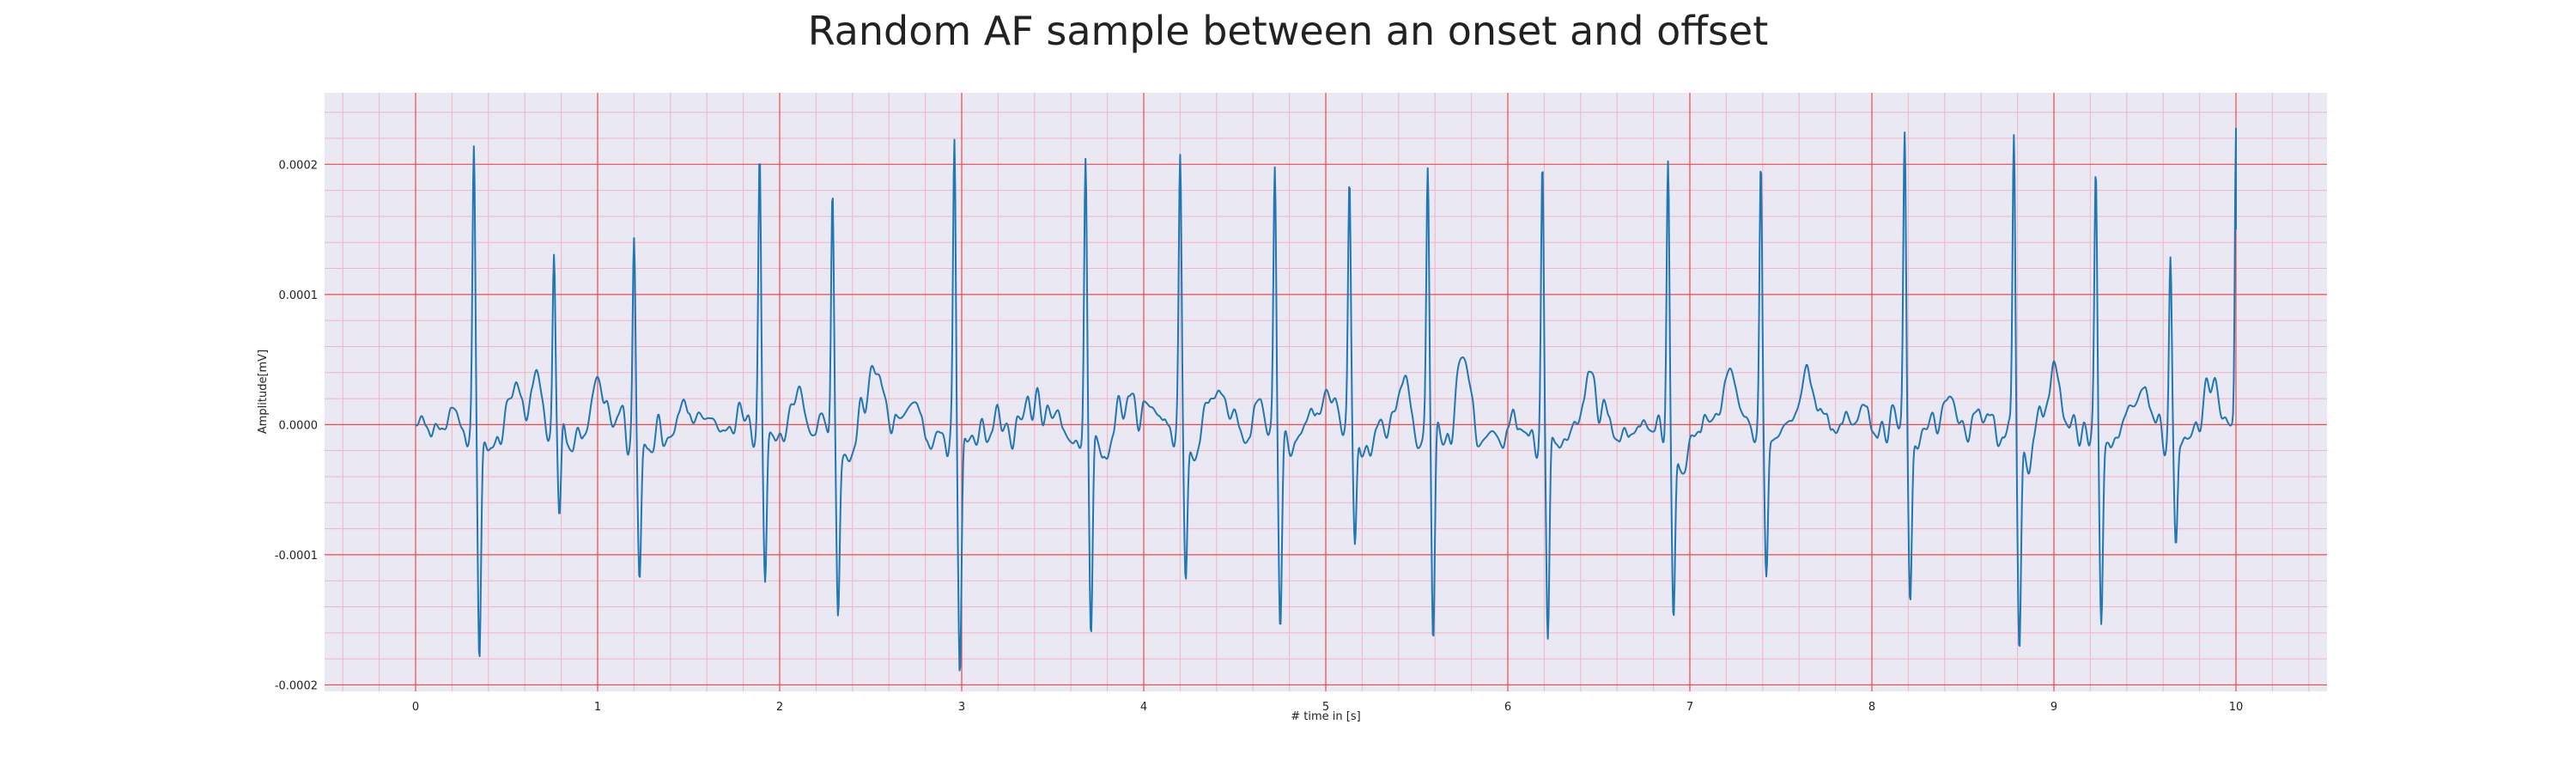  I want to click on y-axis-label: Amplitude[mV], so click(263, 392).